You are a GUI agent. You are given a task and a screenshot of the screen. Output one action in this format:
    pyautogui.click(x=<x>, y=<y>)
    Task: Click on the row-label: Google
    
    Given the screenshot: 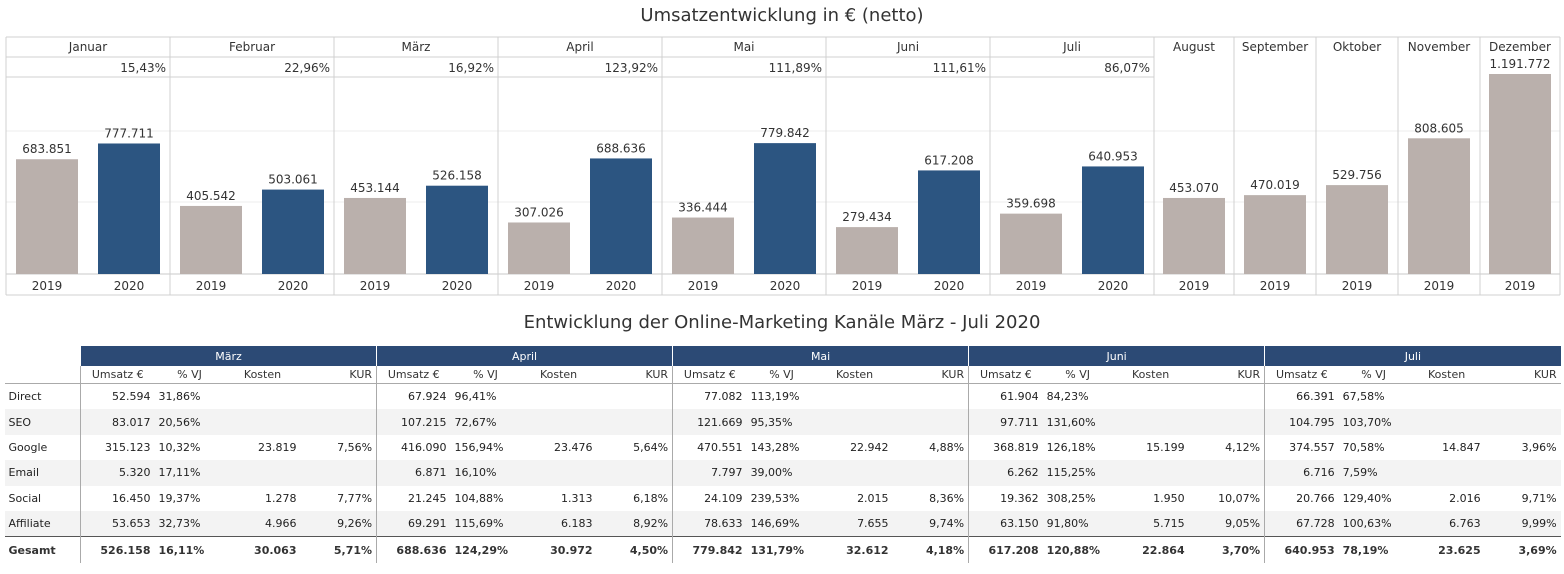 What is the action you would take?
    pyautogui.click(x=28, y=447)
    